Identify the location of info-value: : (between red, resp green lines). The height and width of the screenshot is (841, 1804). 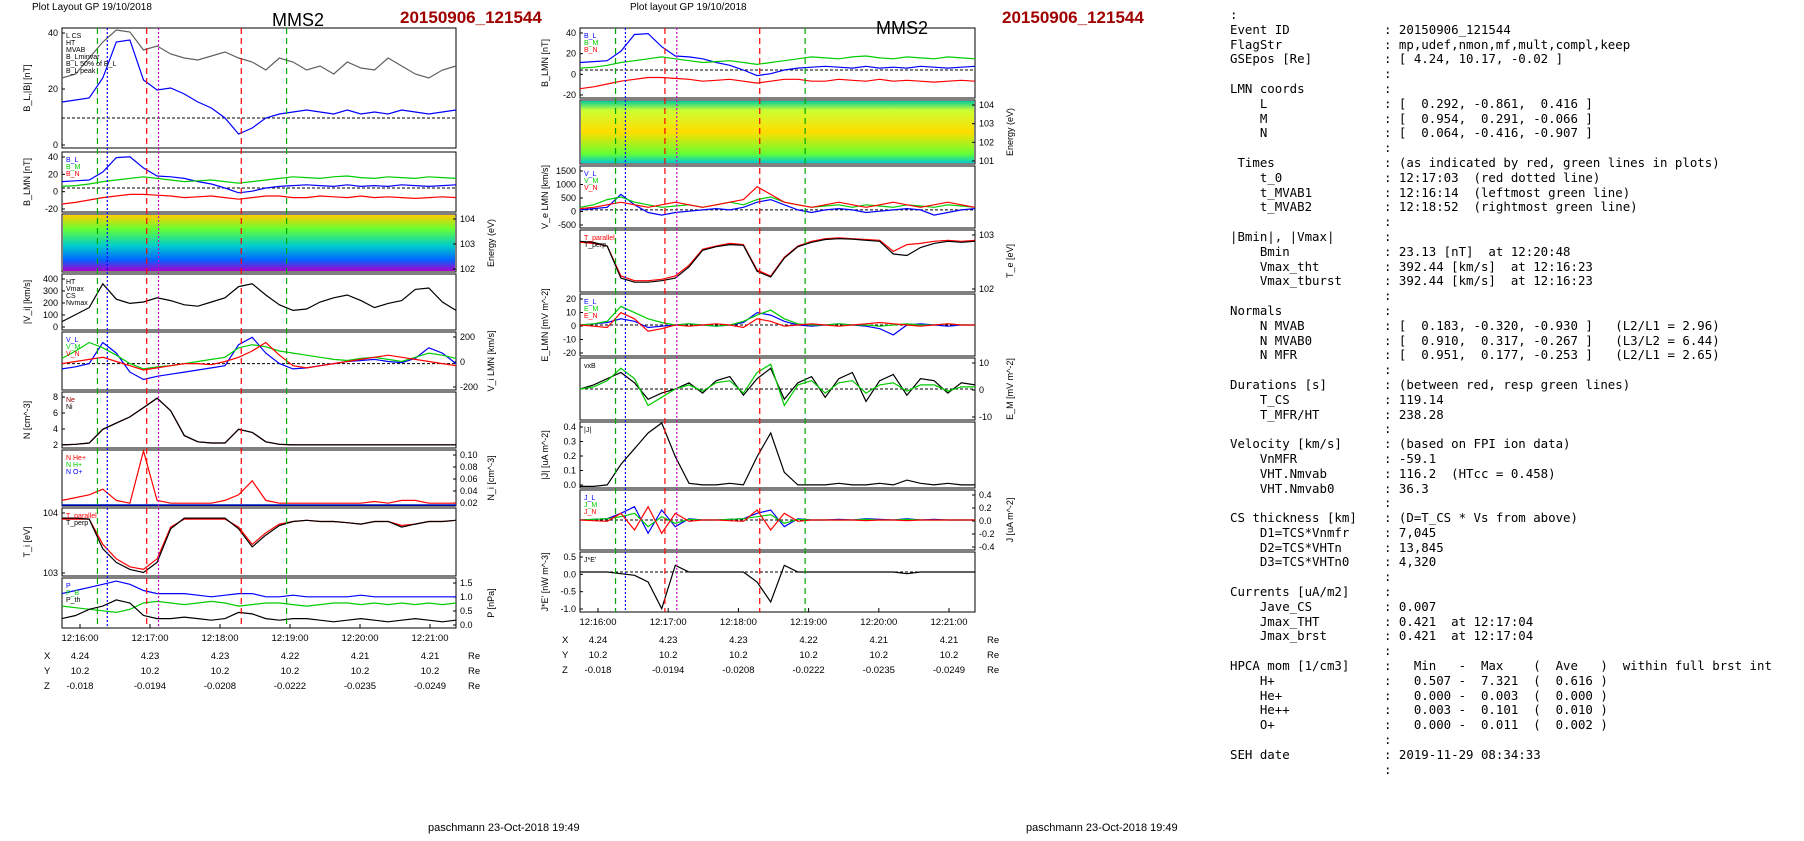
(1507, 384).